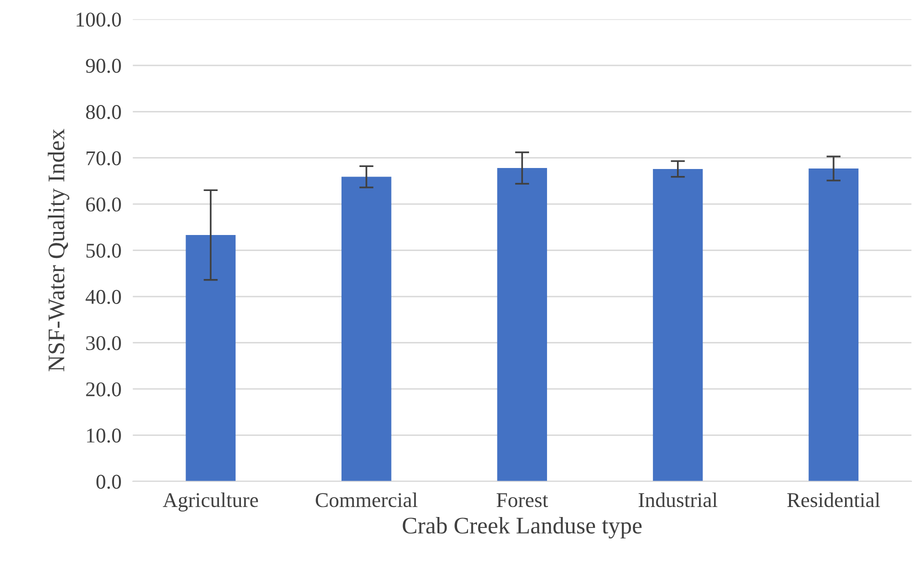  Describe the element at coordinates (522, 527) in the screenshot. I see `x-axis-title: Crab Creek Landuse type` at that location.